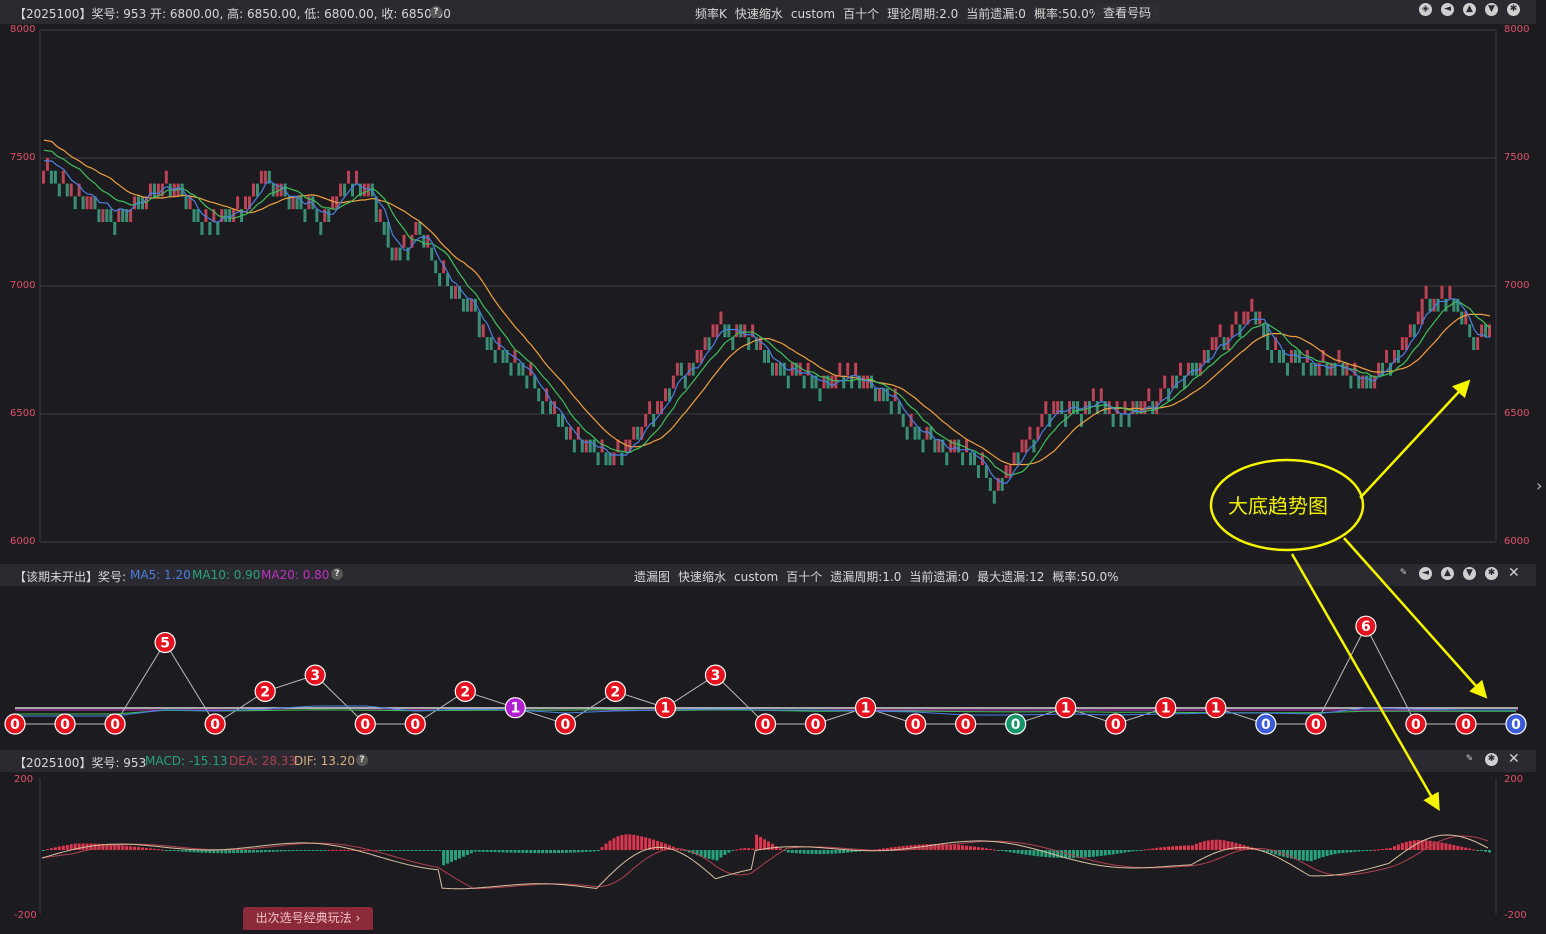 The height and width of the screenshot is (934, 1546). I want to click on kline-param-4: 理论周期:2.0, so click(923, 14).